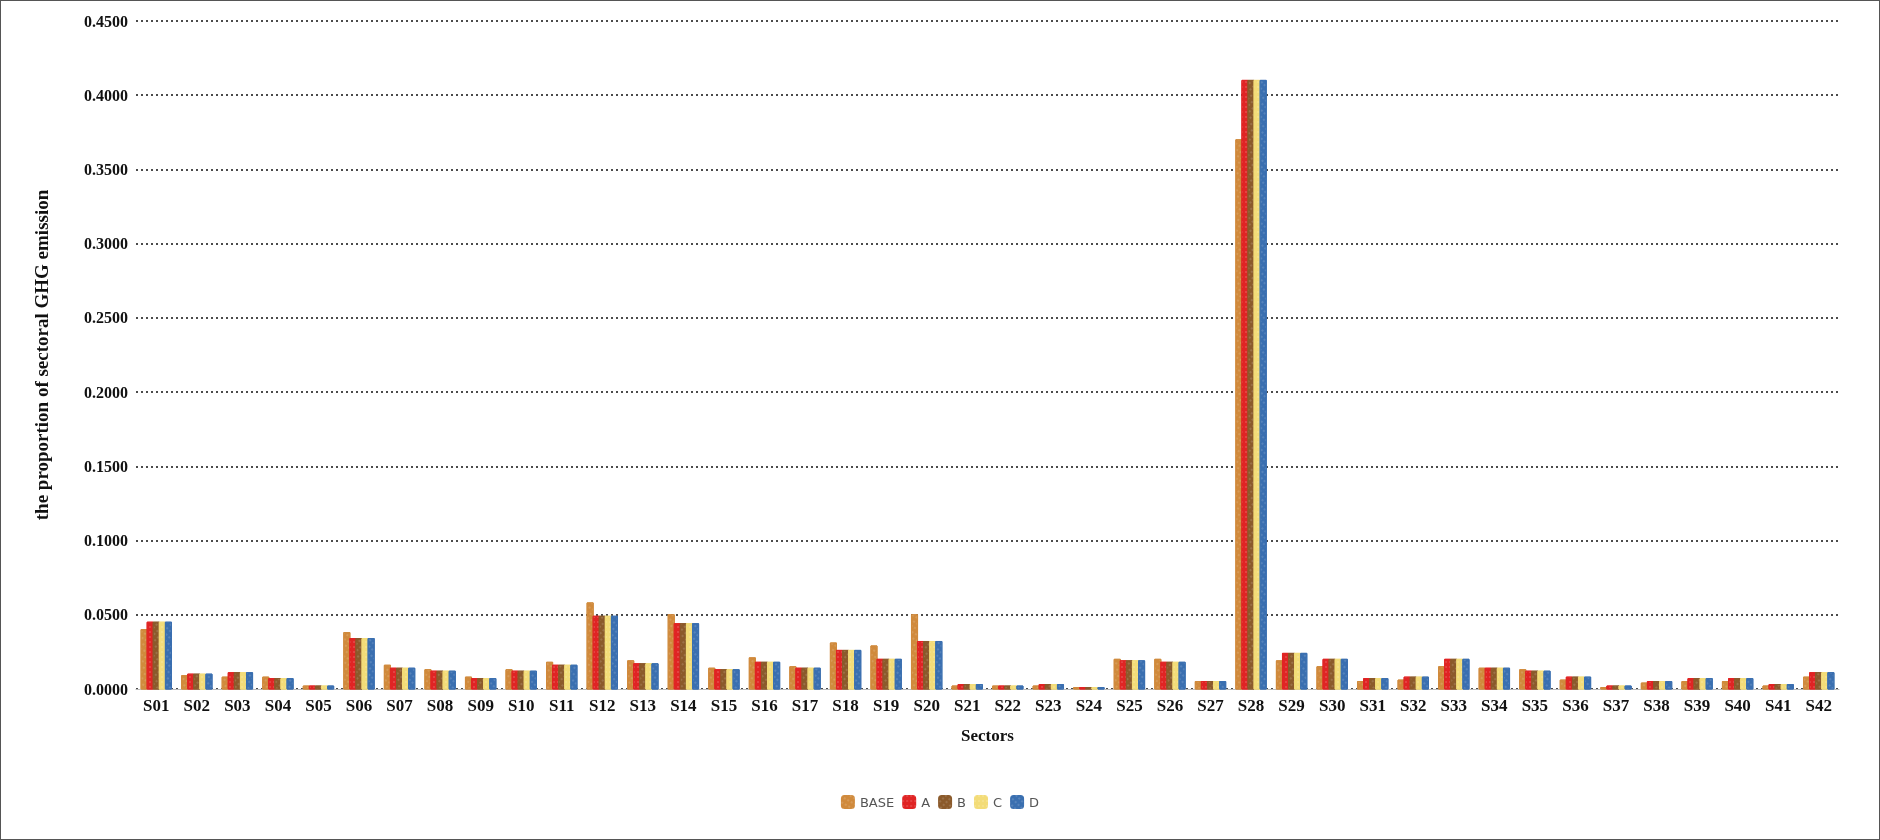  What do you see at coordinates (106, 169) in the screenshot?
I see `y-tick-label: 0.3500` at bounding box center [106, 169].